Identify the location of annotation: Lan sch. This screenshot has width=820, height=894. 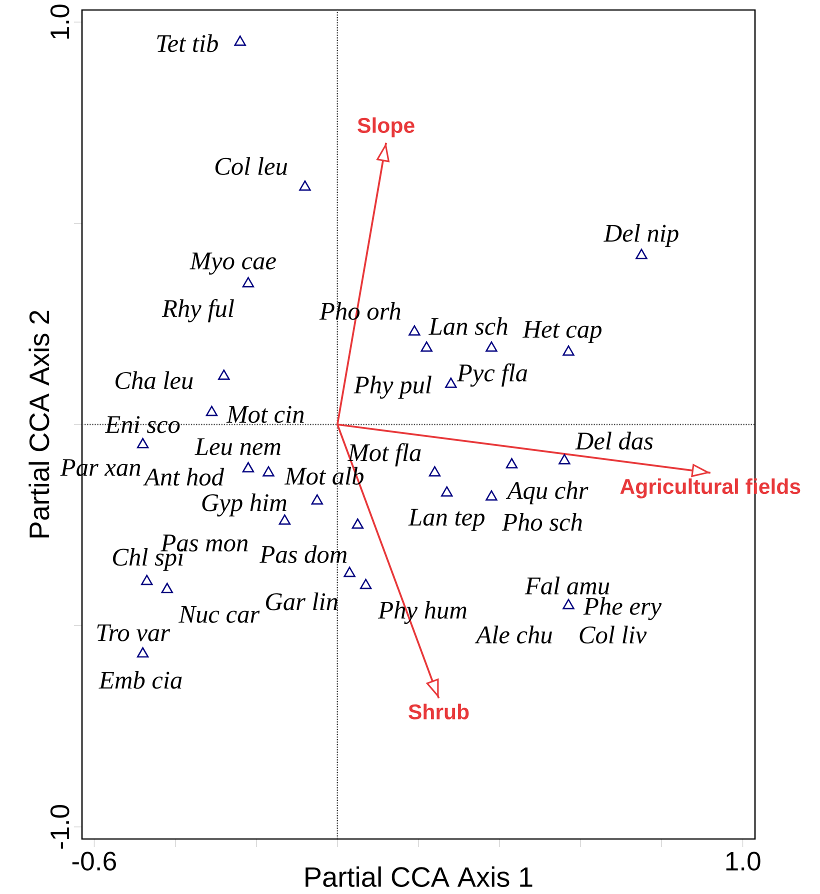
(468, 326).